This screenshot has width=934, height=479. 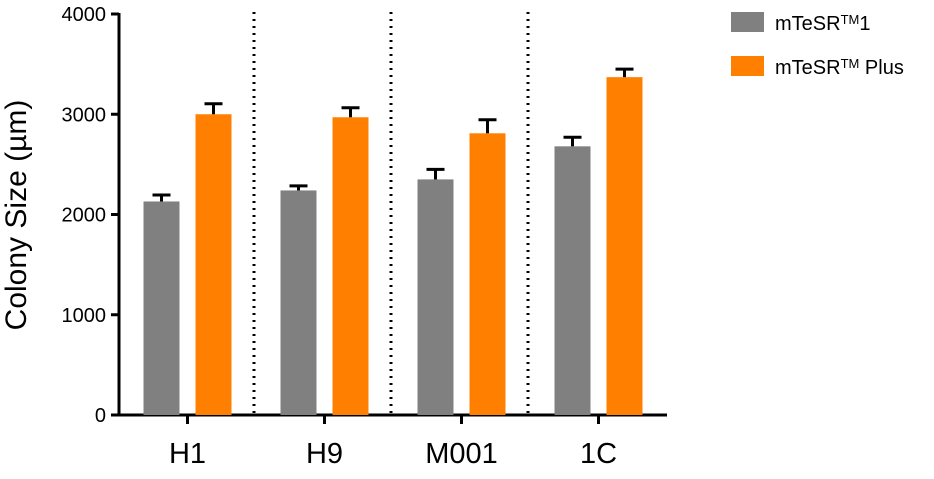 What do you see at coordinates (213, 264) in the screenshot?
I see `bar-H1-mtesr-plus` at bounding box center [213, 264].